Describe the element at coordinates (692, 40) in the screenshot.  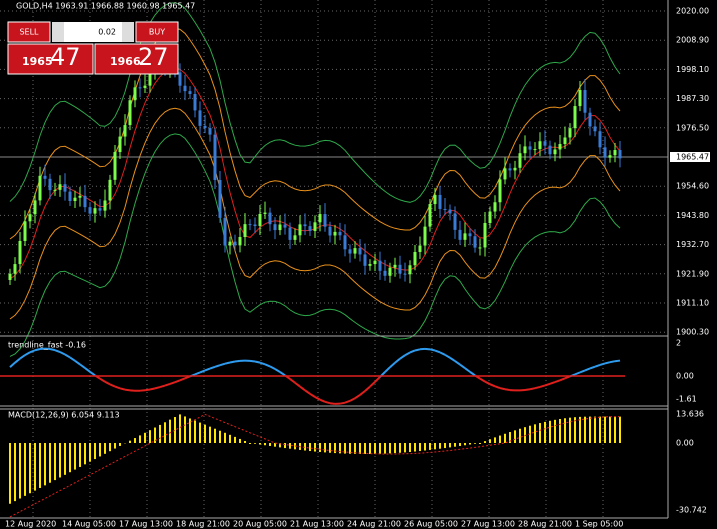
I see `price-label: 2008.90` at that location.